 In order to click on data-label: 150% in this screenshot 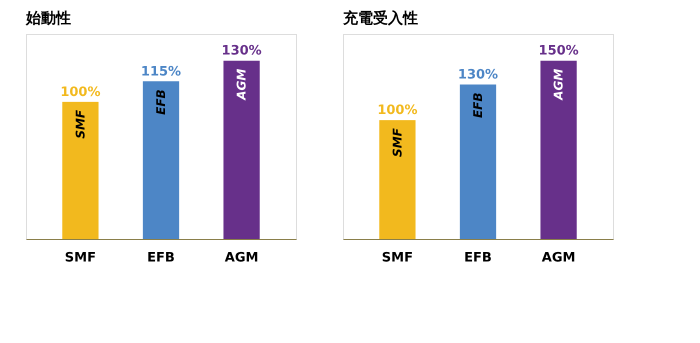, I will do `click(558, 51)`.